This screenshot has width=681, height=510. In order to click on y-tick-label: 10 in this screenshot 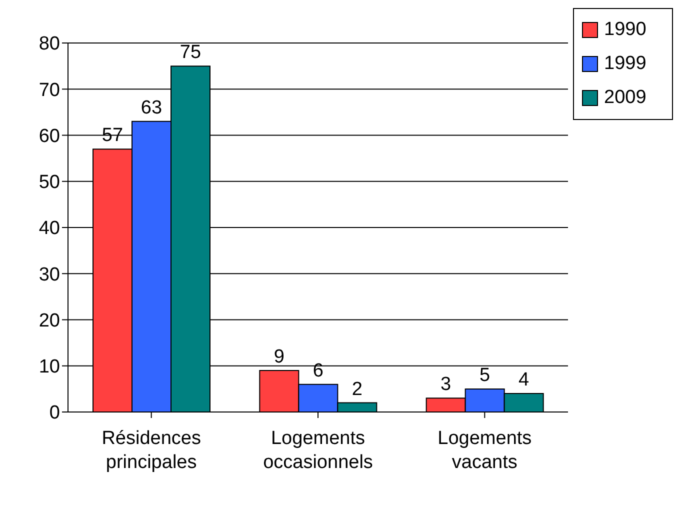, I will do `click(49, 367)`.